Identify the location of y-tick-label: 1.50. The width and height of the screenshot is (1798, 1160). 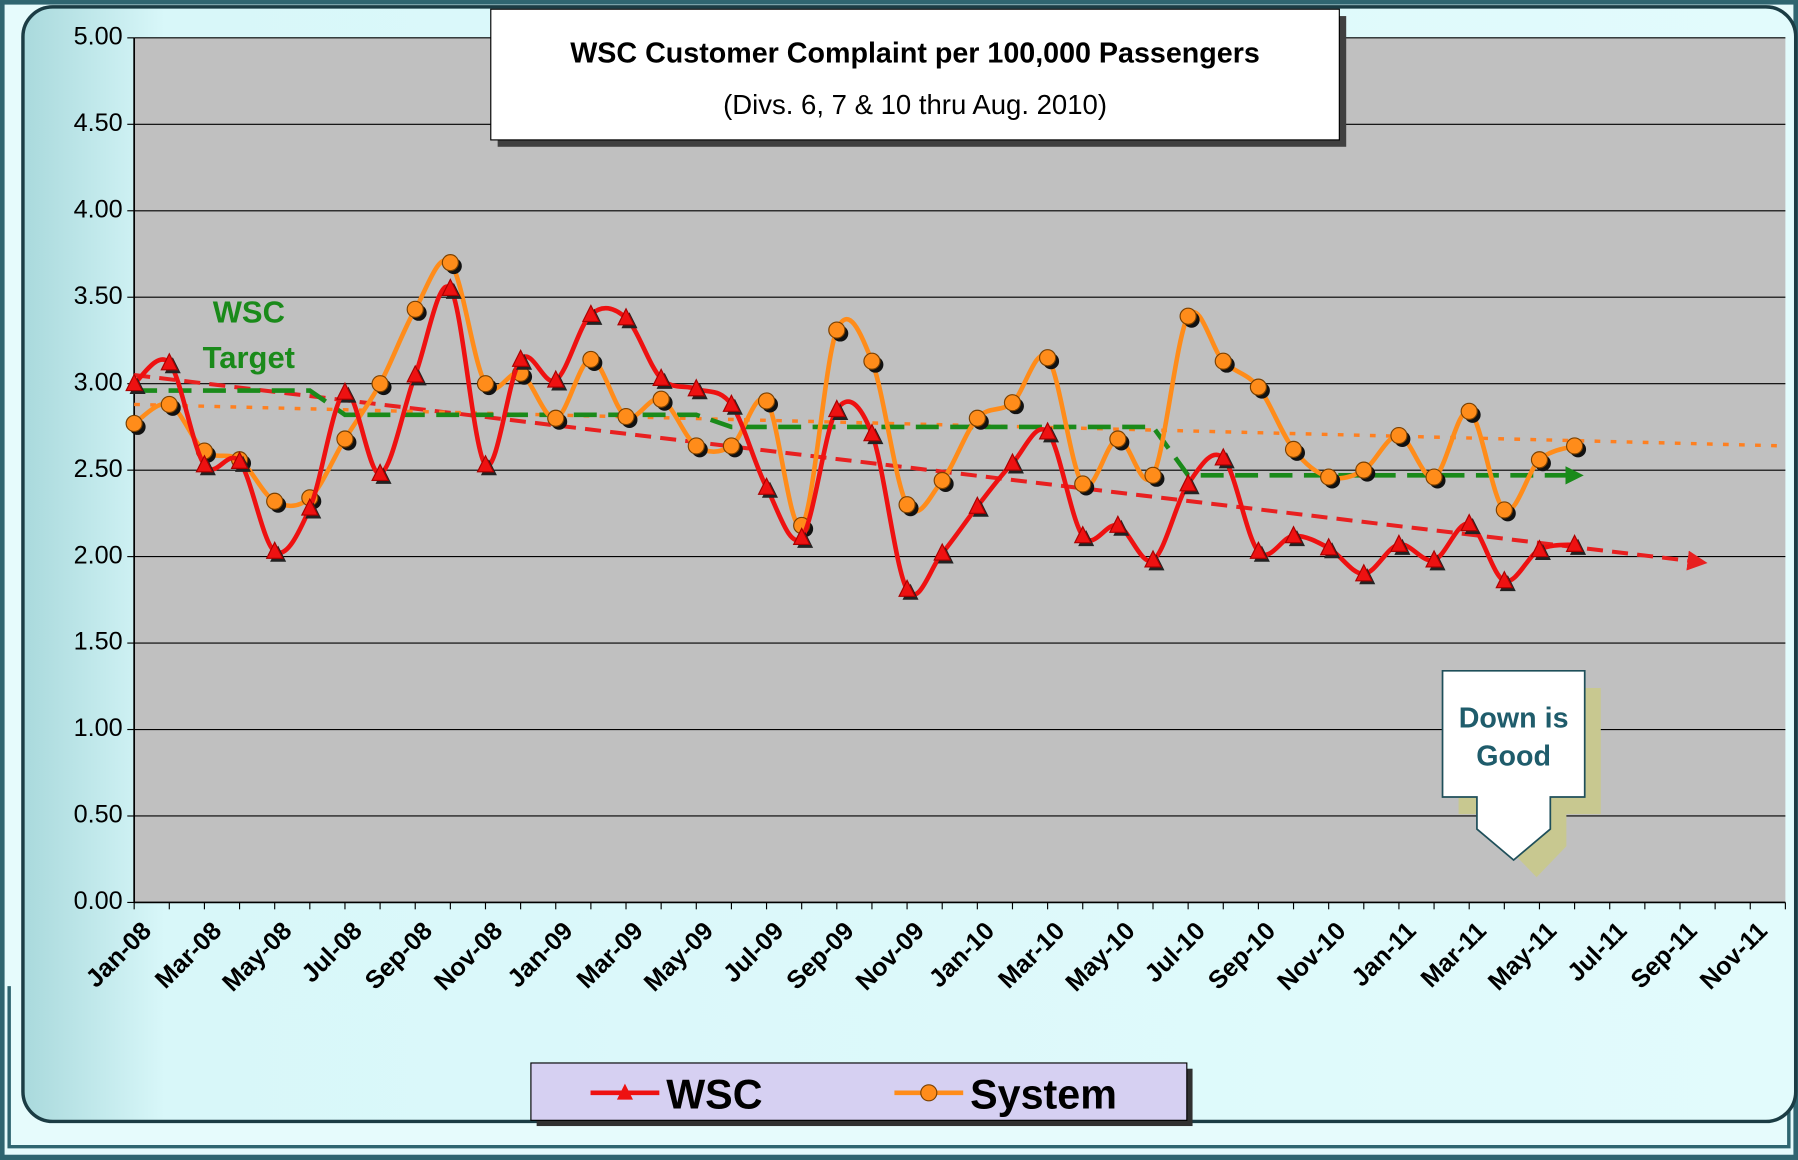
(98, 642).